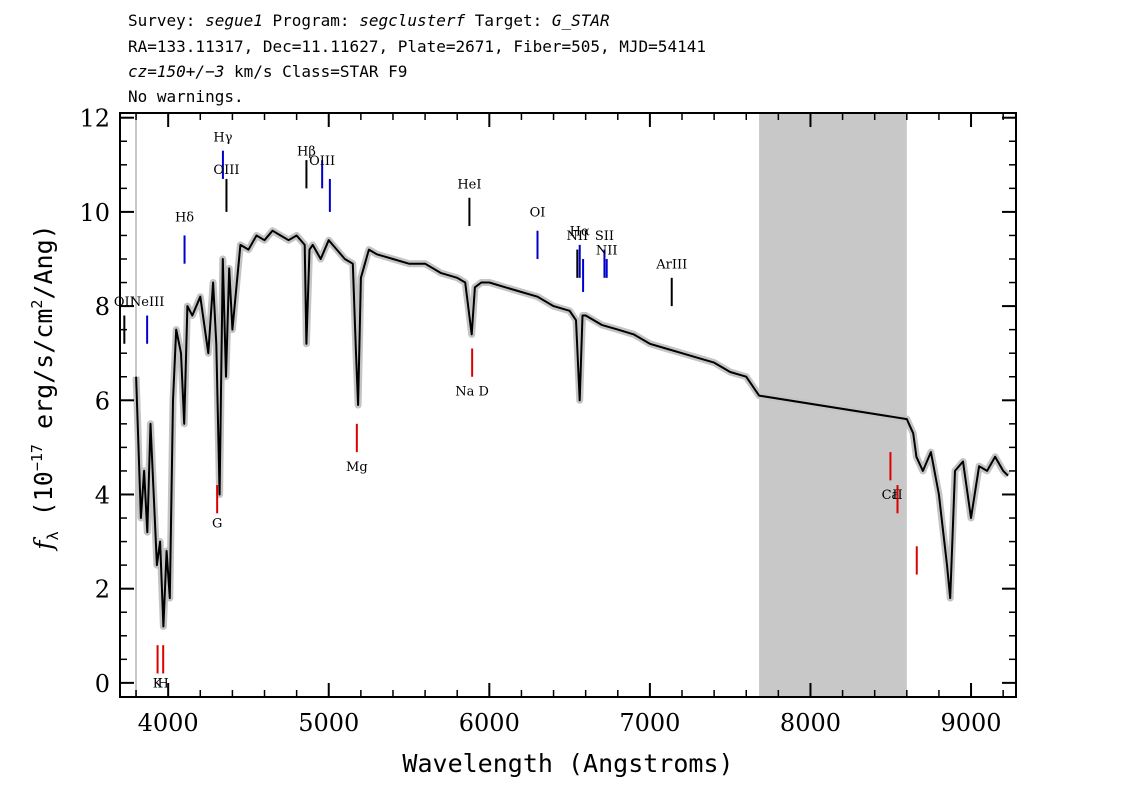 The height and width of the screenshot is (810, 1134). What do you see at coordinates (102, 401) in the screenshot?
I see `y-tick-label-3: 6` at bounding box center [102, 401].